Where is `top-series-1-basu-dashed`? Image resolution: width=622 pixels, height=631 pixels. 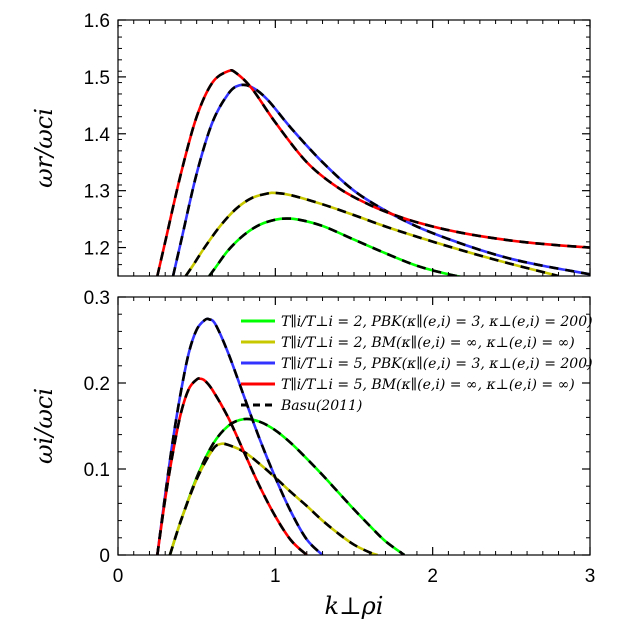
top-series-1-basu-dashed is located at coordinates (371, 233).